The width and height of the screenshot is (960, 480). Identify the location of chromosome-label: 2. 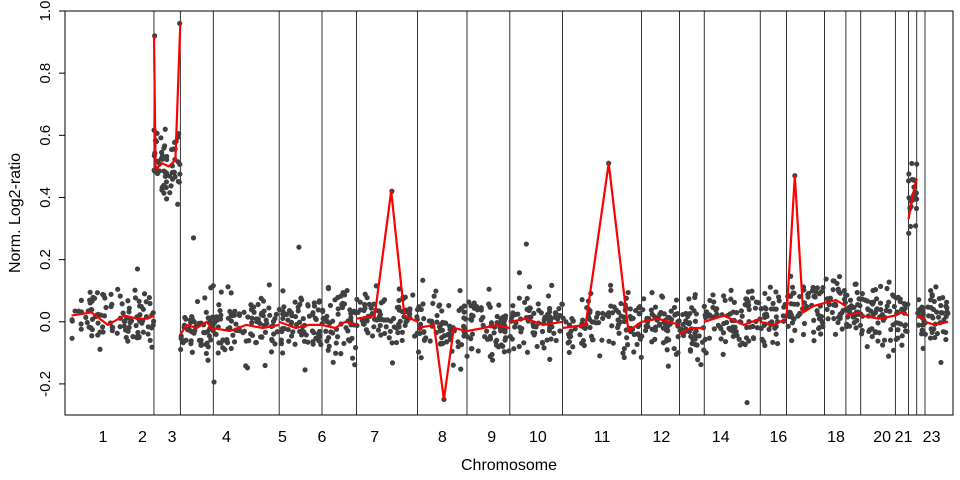
(142, 437).